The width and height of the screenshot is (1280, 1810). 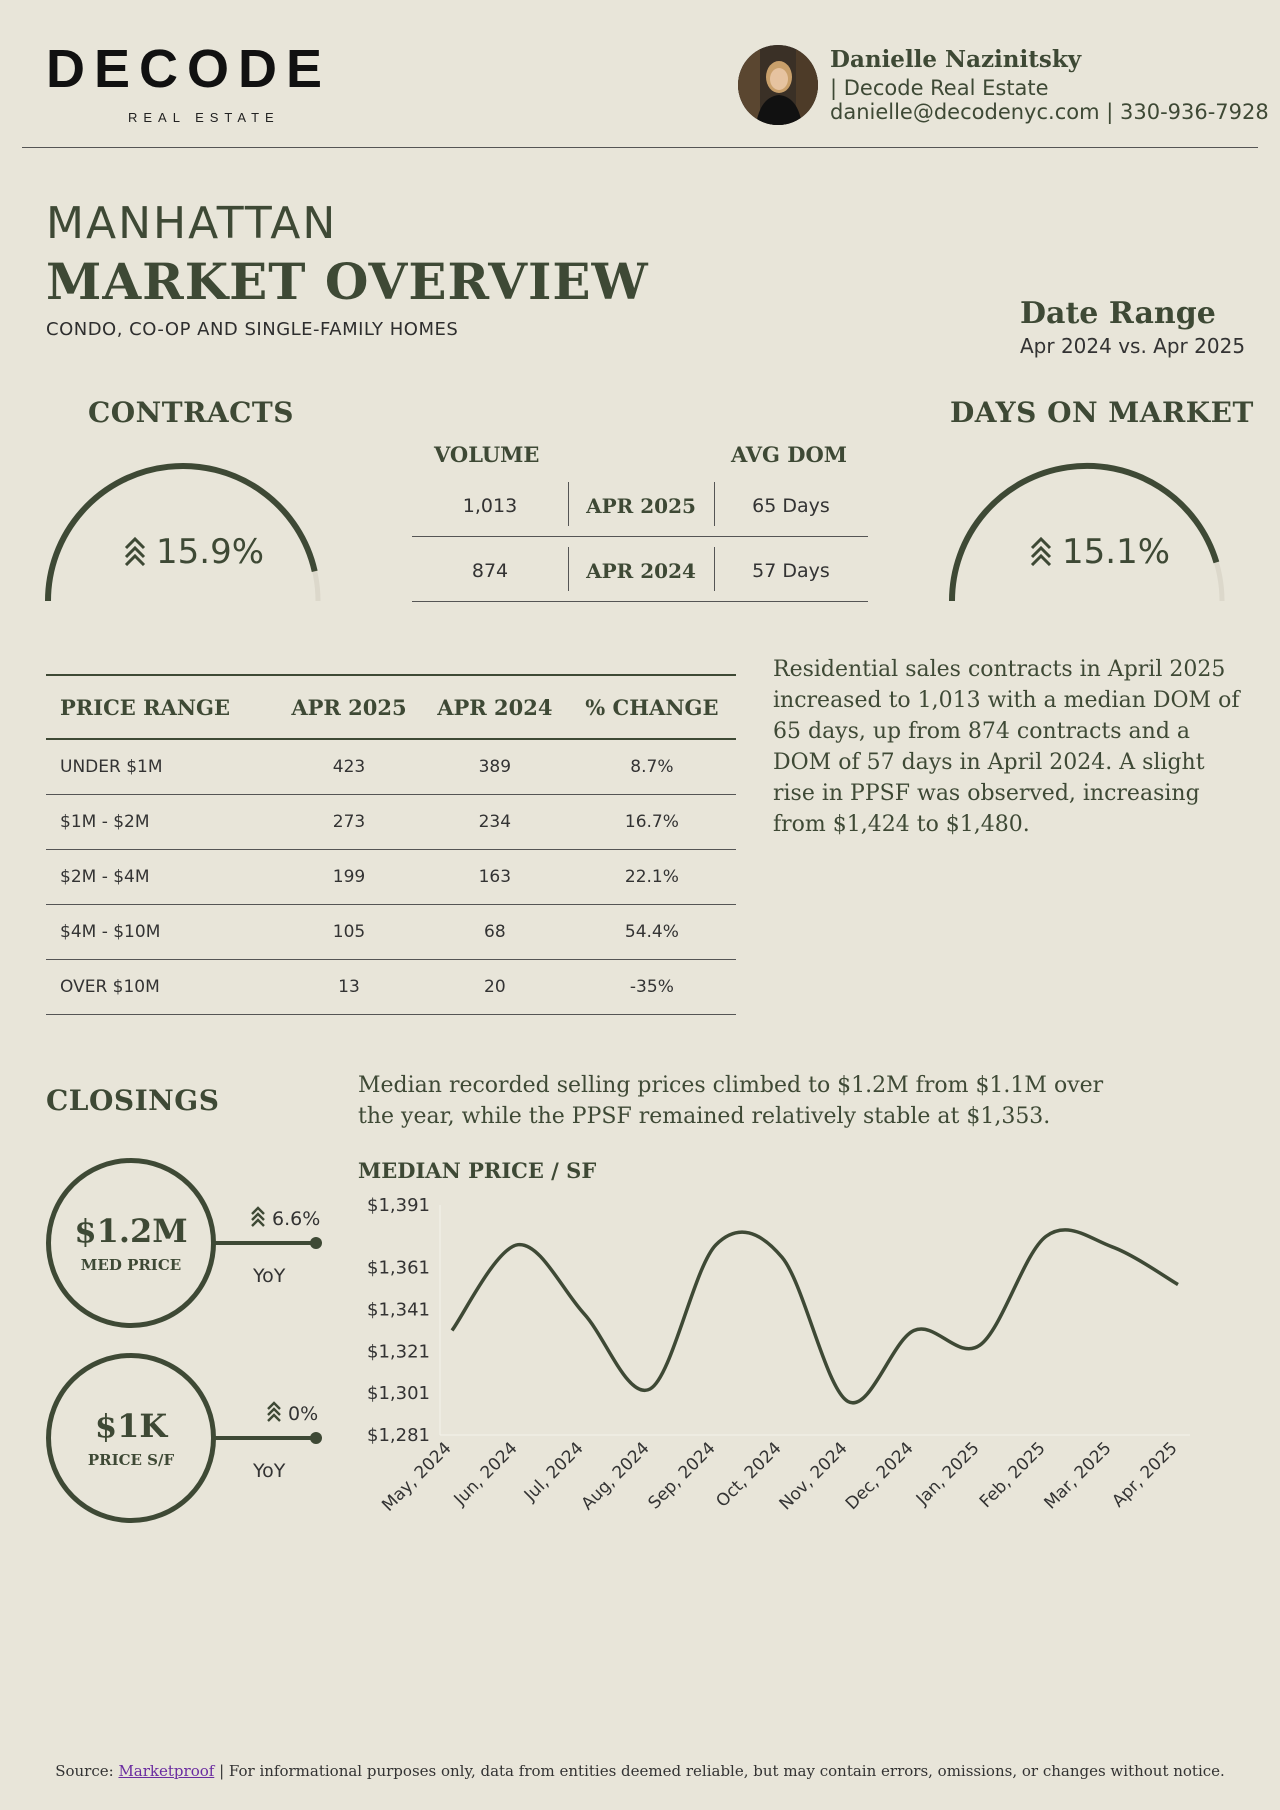 I want to click on page-title: MARKET OVERVIEW, so click(x=347, y=281).